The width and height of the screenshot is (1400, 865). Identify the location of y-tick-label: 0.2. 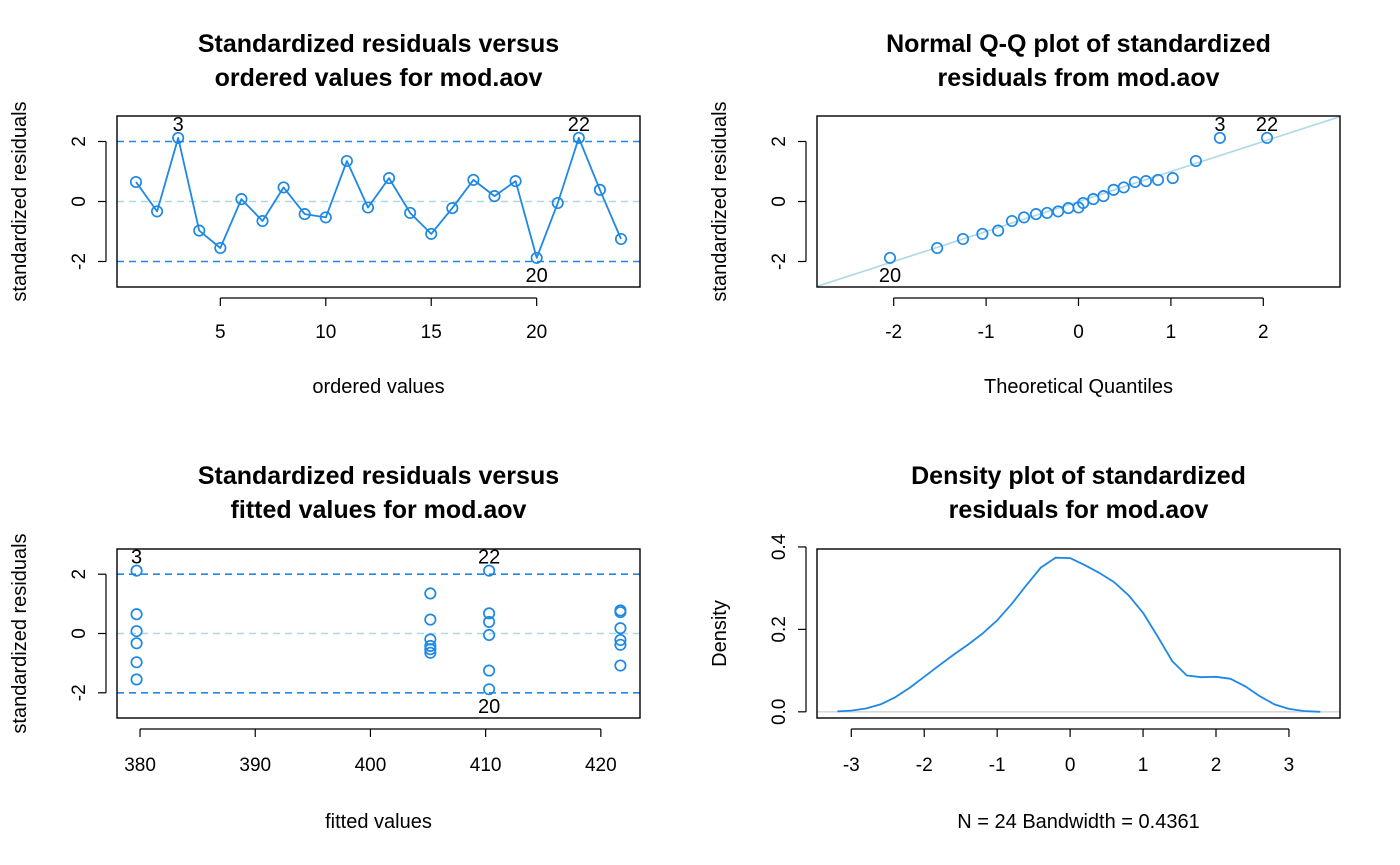
(779, 629).